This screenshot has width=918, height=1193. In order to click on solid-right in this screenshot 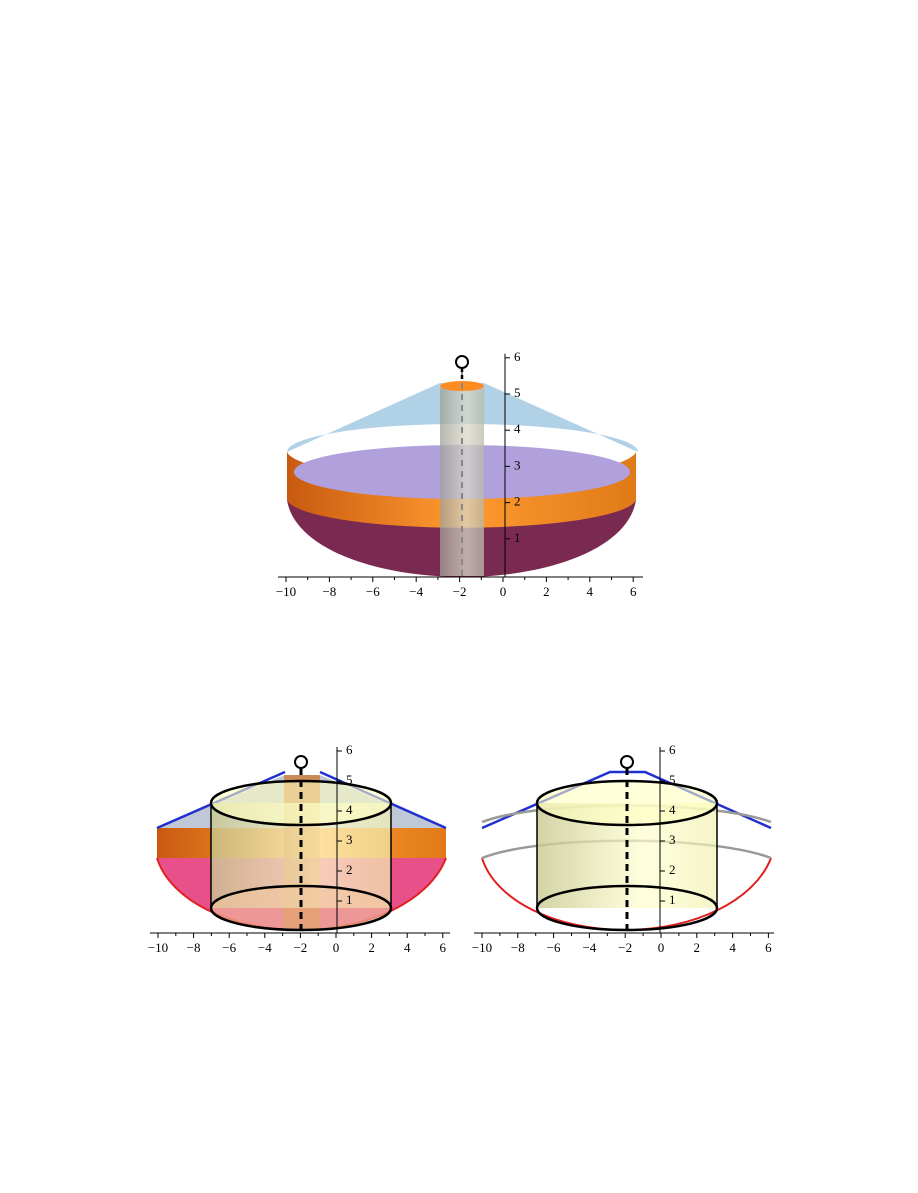, I will do `click(626, 843)`.